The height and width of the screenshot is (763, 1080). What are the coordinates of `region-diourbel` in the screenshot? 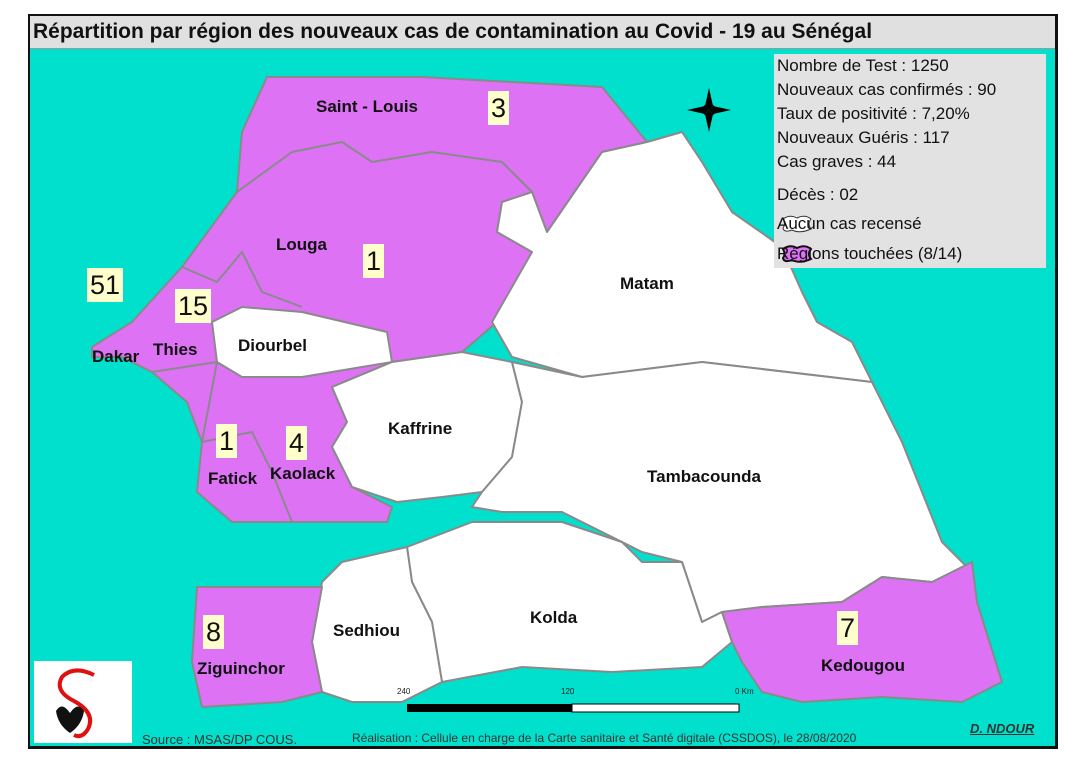 It's located at (302, 342).